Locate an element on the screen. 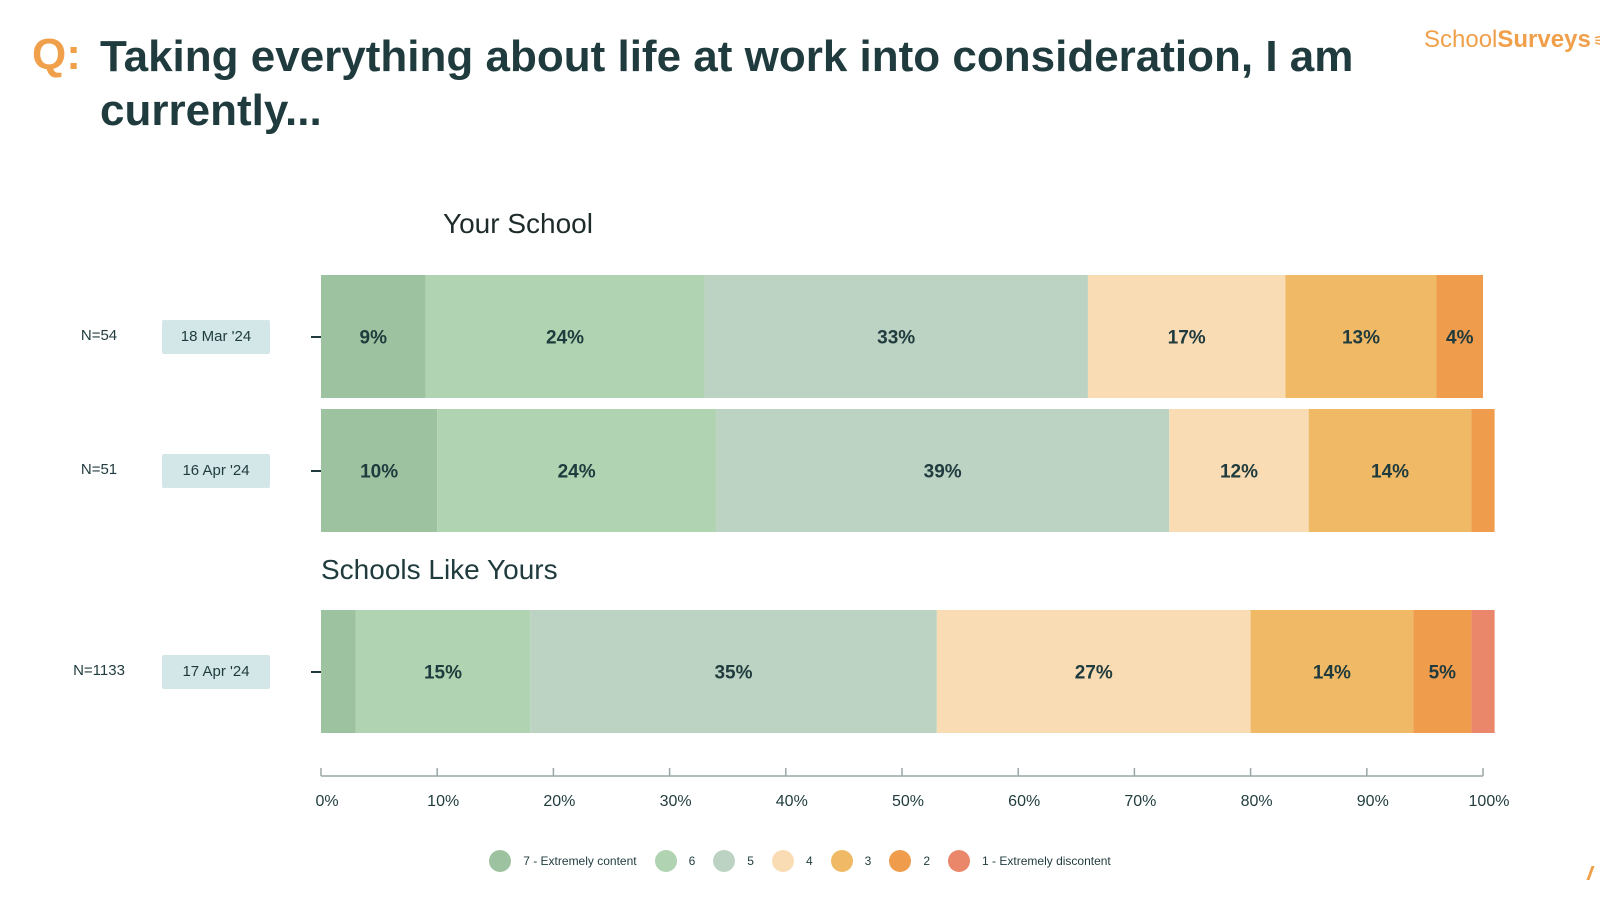 Image resolution: width=1600 pixels, height=899 pixels. legend-item: 1 - Extremely discontent is located at coordinates (1029, 861).